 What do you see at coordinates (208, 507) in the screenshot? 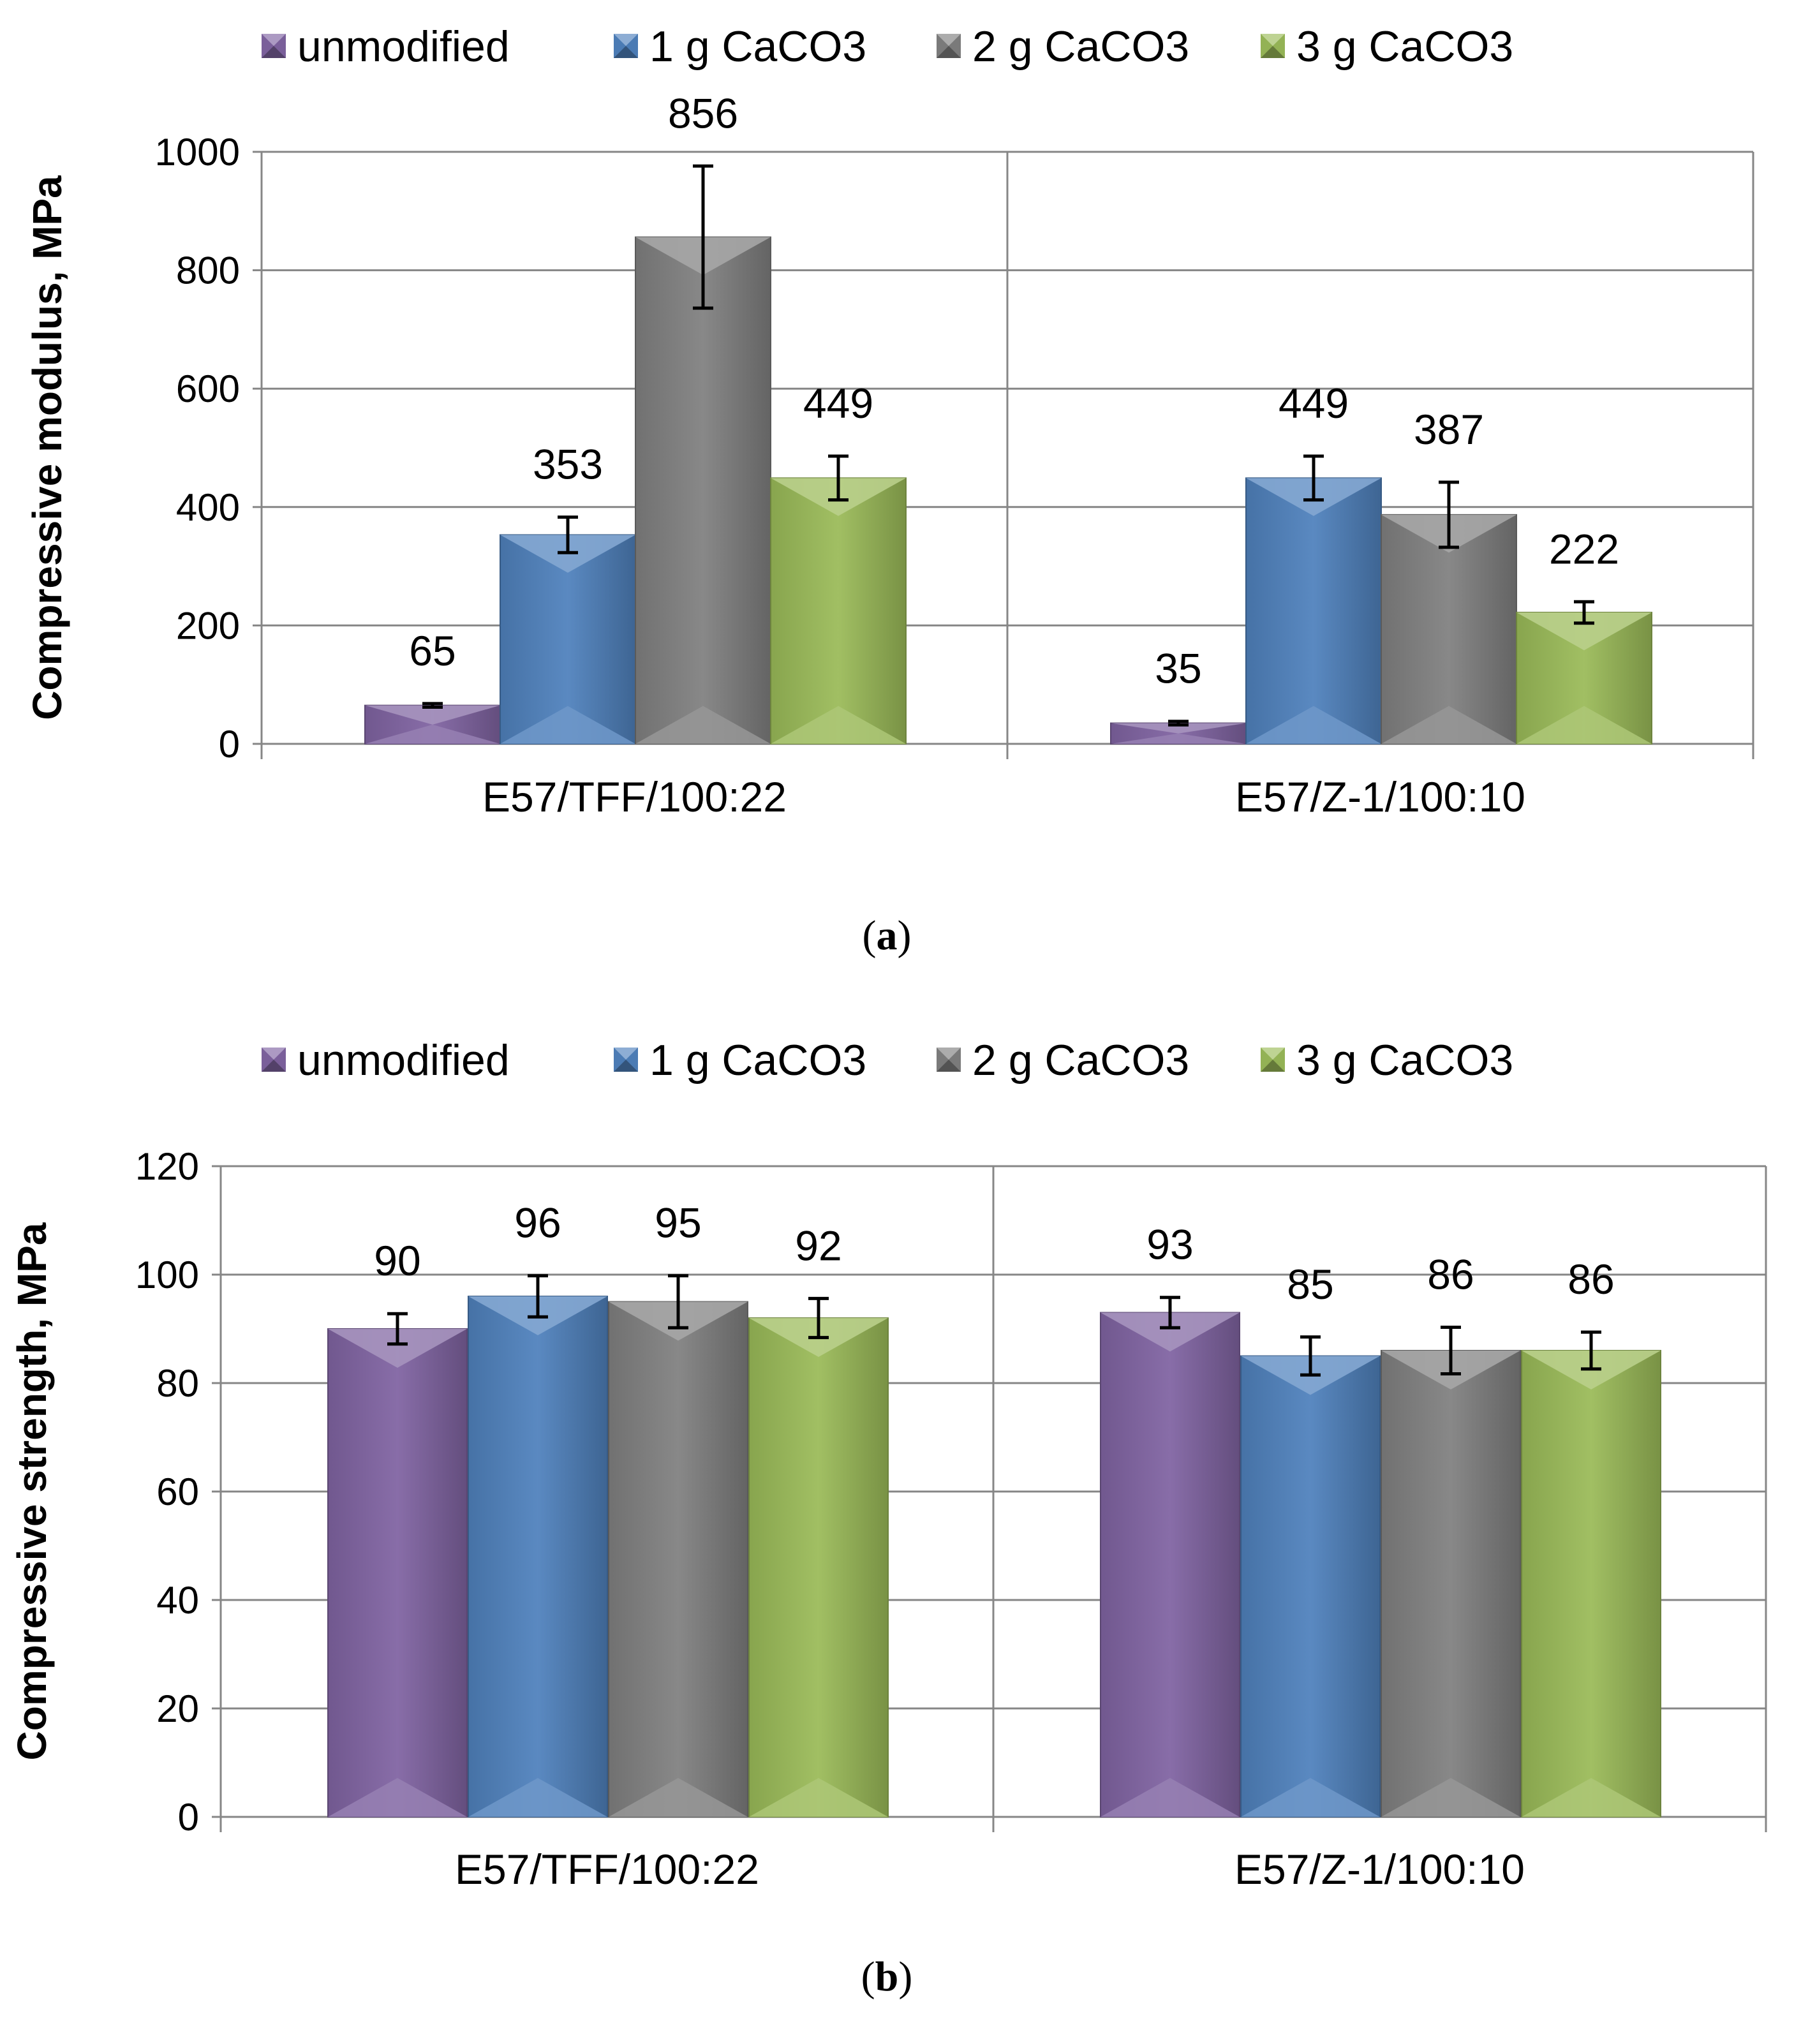
I see `y-tick-label: 400` at bounding box center [208, 507].